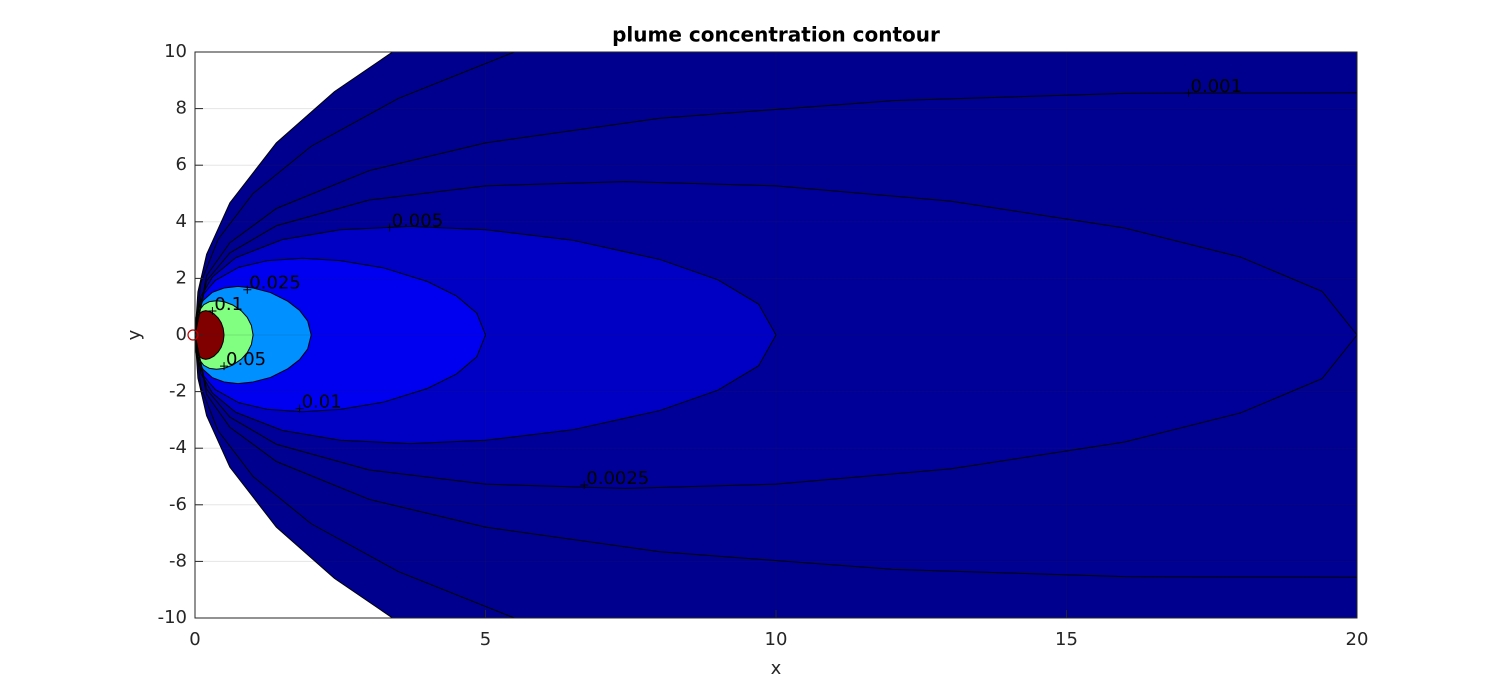 The height and width of the screenshot is (695, 1500). What do you see at coordinates (776, 35) in the screenshot?
I see `chart-title: plume concentration contour` at bounding box center [776, 35].